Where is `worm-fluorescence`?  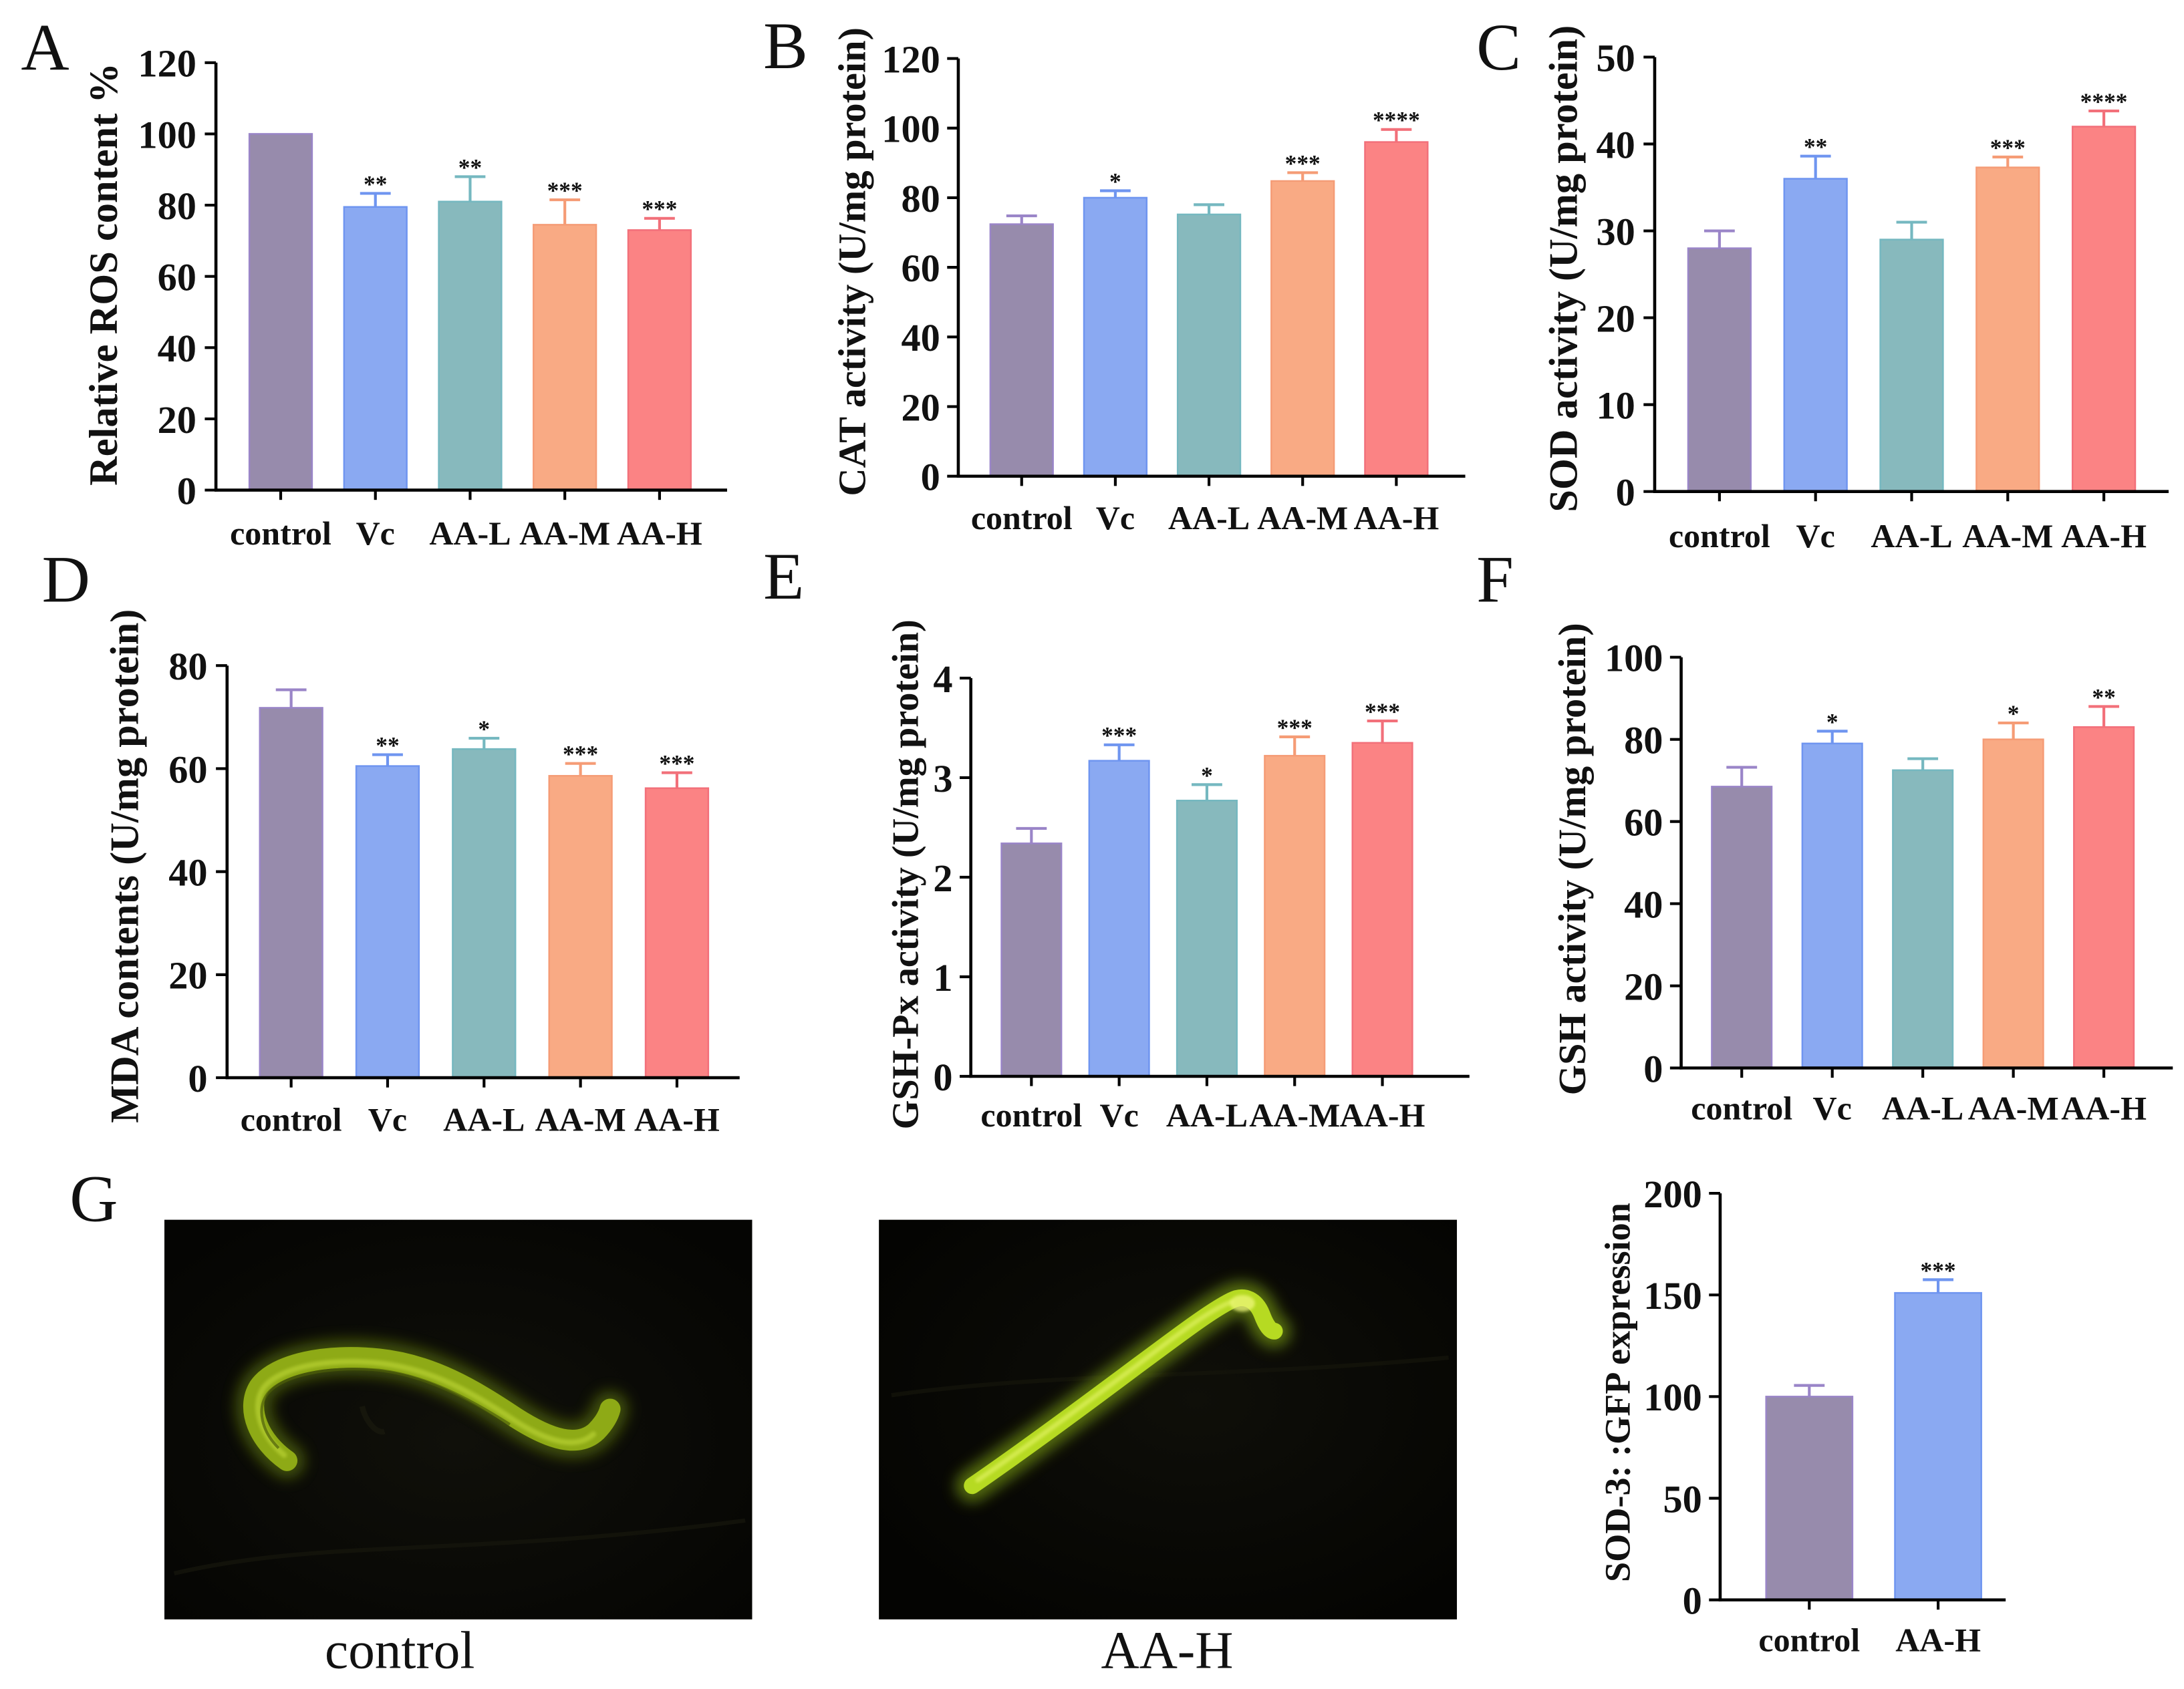
worm-fluorescence is located at coordinates (1123, 1392).